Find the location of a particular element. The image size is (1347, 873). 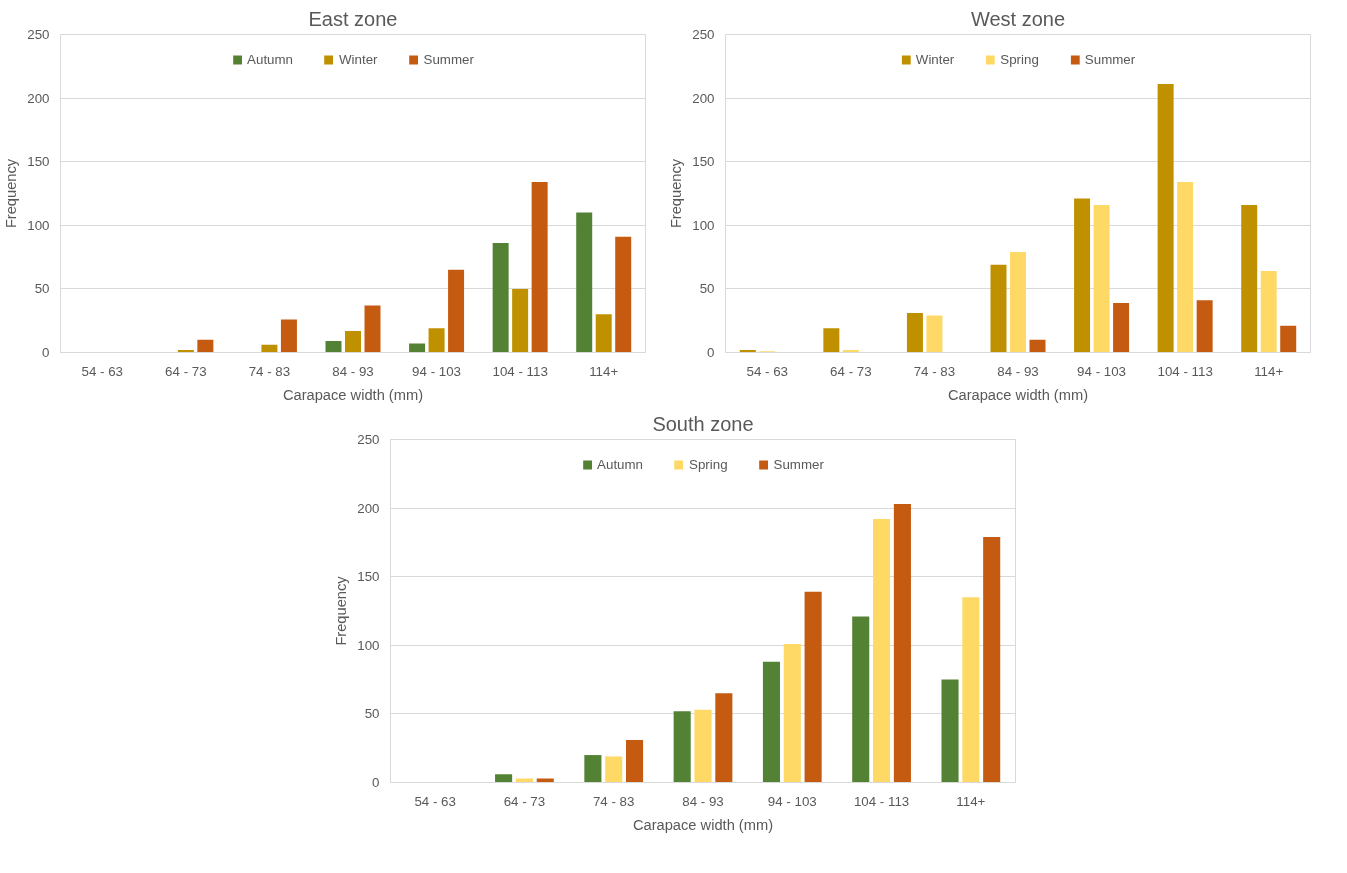

chart-title: South zone is located at coordinates (703, 423).